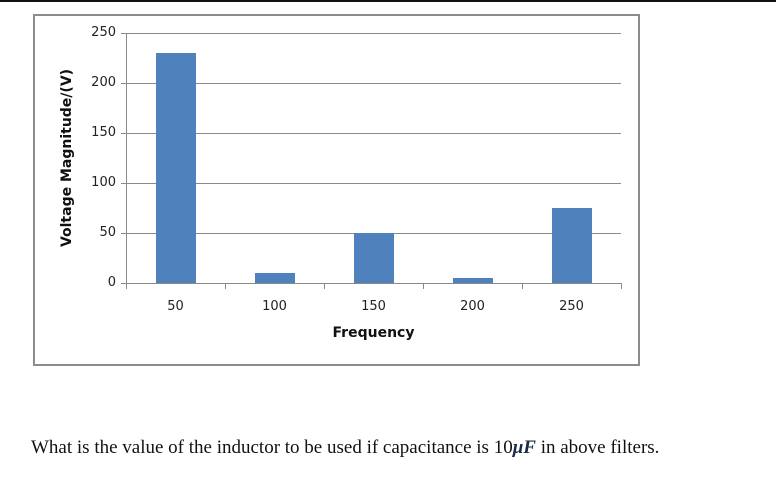 The image size is (776, 480). What do you see at coordinates (373, 306) in the screenshot?
I see `x-tick-label: 150` at bounding box center [373, 306].